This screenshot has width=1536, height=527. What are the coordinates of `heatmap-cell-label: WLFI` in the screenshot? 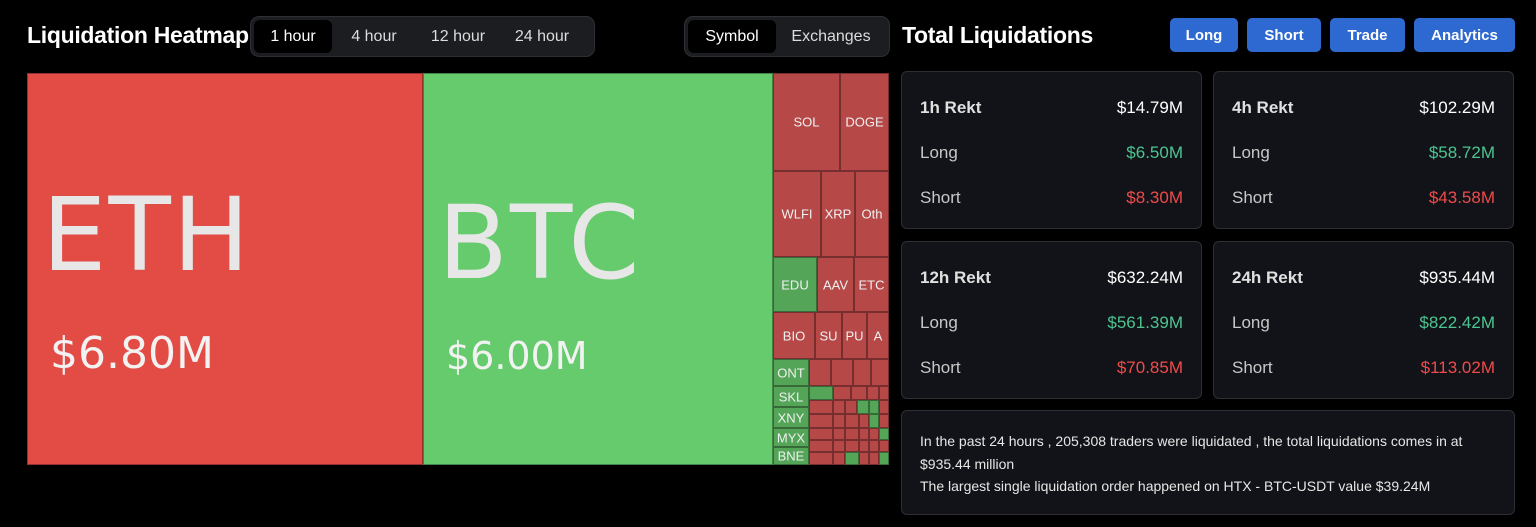 It's located at (797, 214).